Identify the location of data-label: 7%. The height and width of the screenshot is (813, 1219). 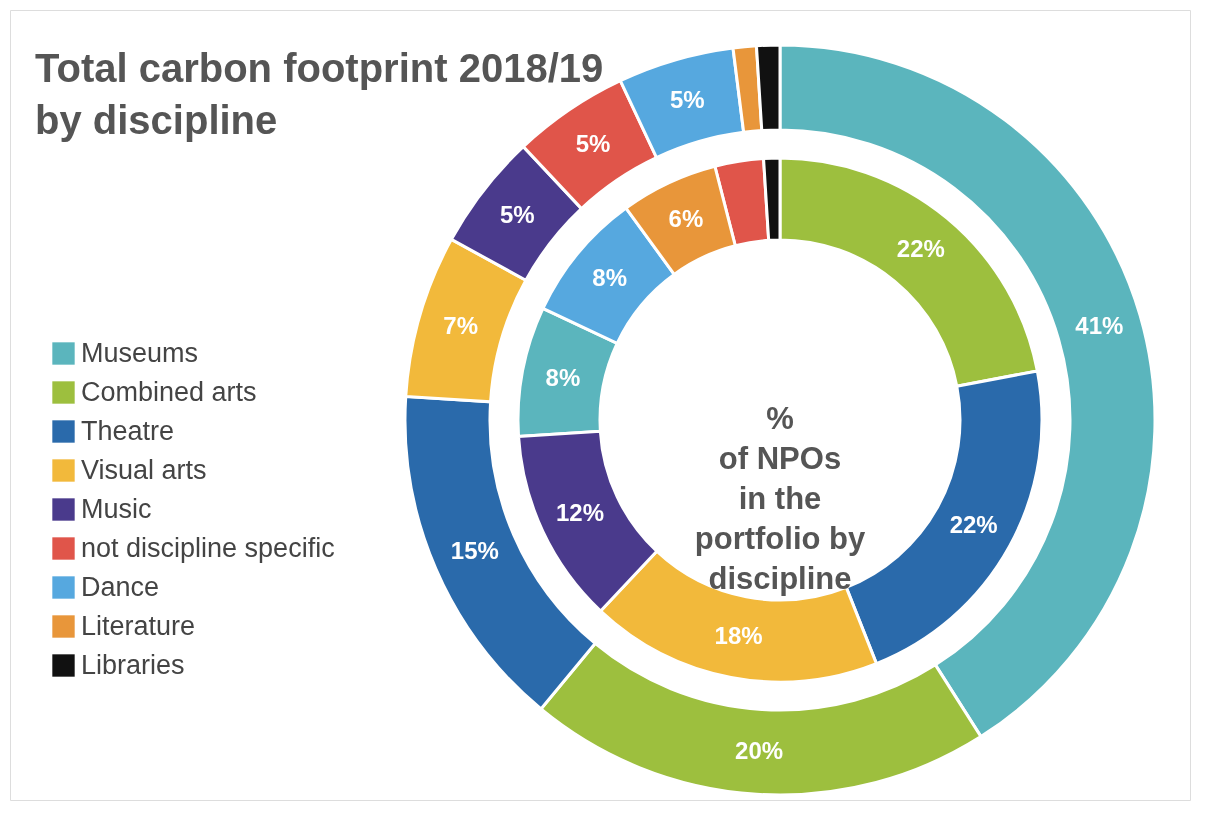
(461, 326).